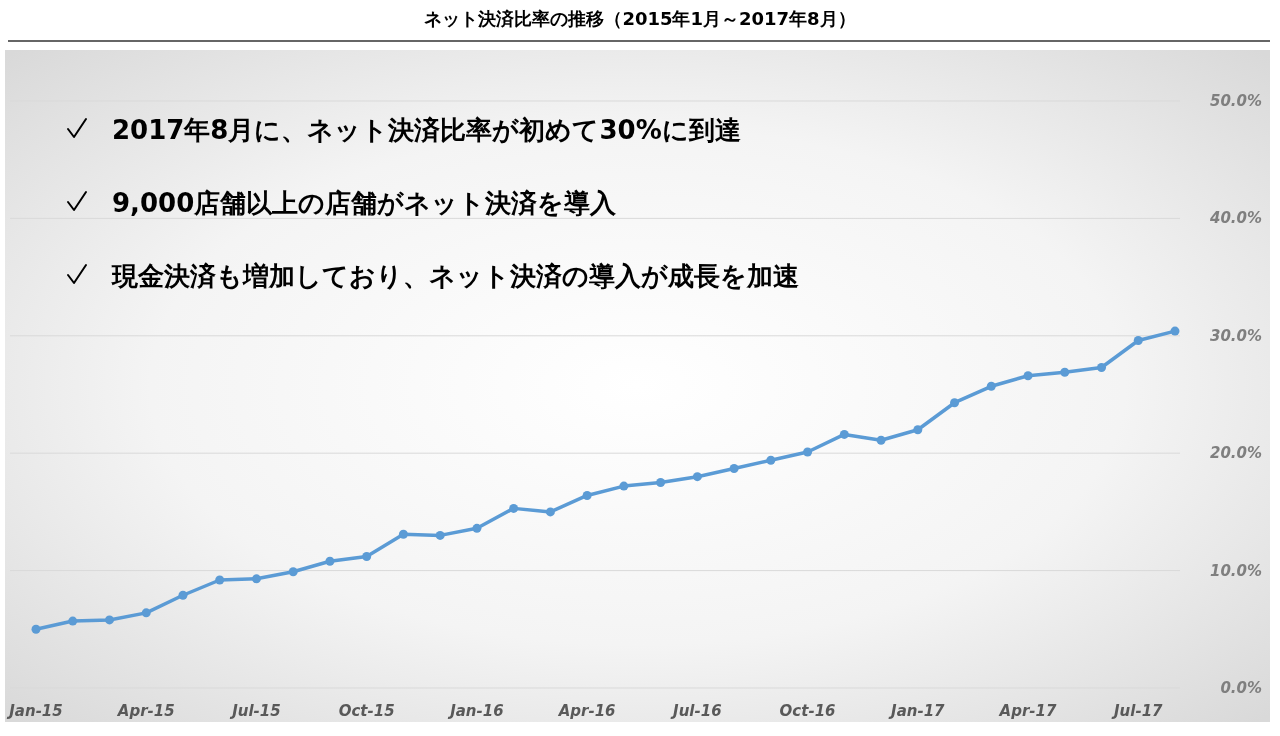 The image size is (1280, 736). What do you see at coordinates (807, 711) in the screenshot?
I see `x-tick-label: Oct-16` at bounding box center [807, 711].